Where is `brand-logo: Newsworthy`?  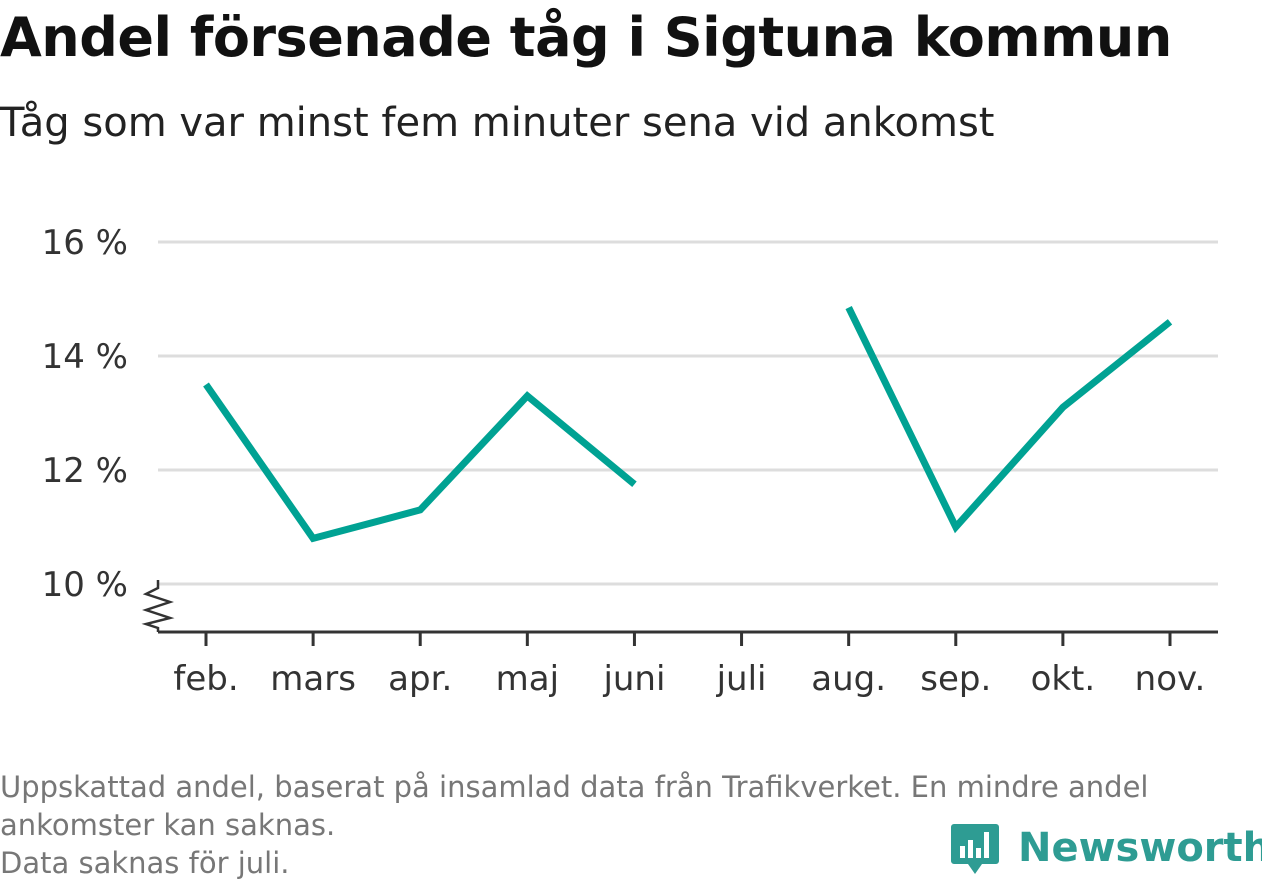 brand-logo: Newsworthy is located at coordinates (1106, 848).